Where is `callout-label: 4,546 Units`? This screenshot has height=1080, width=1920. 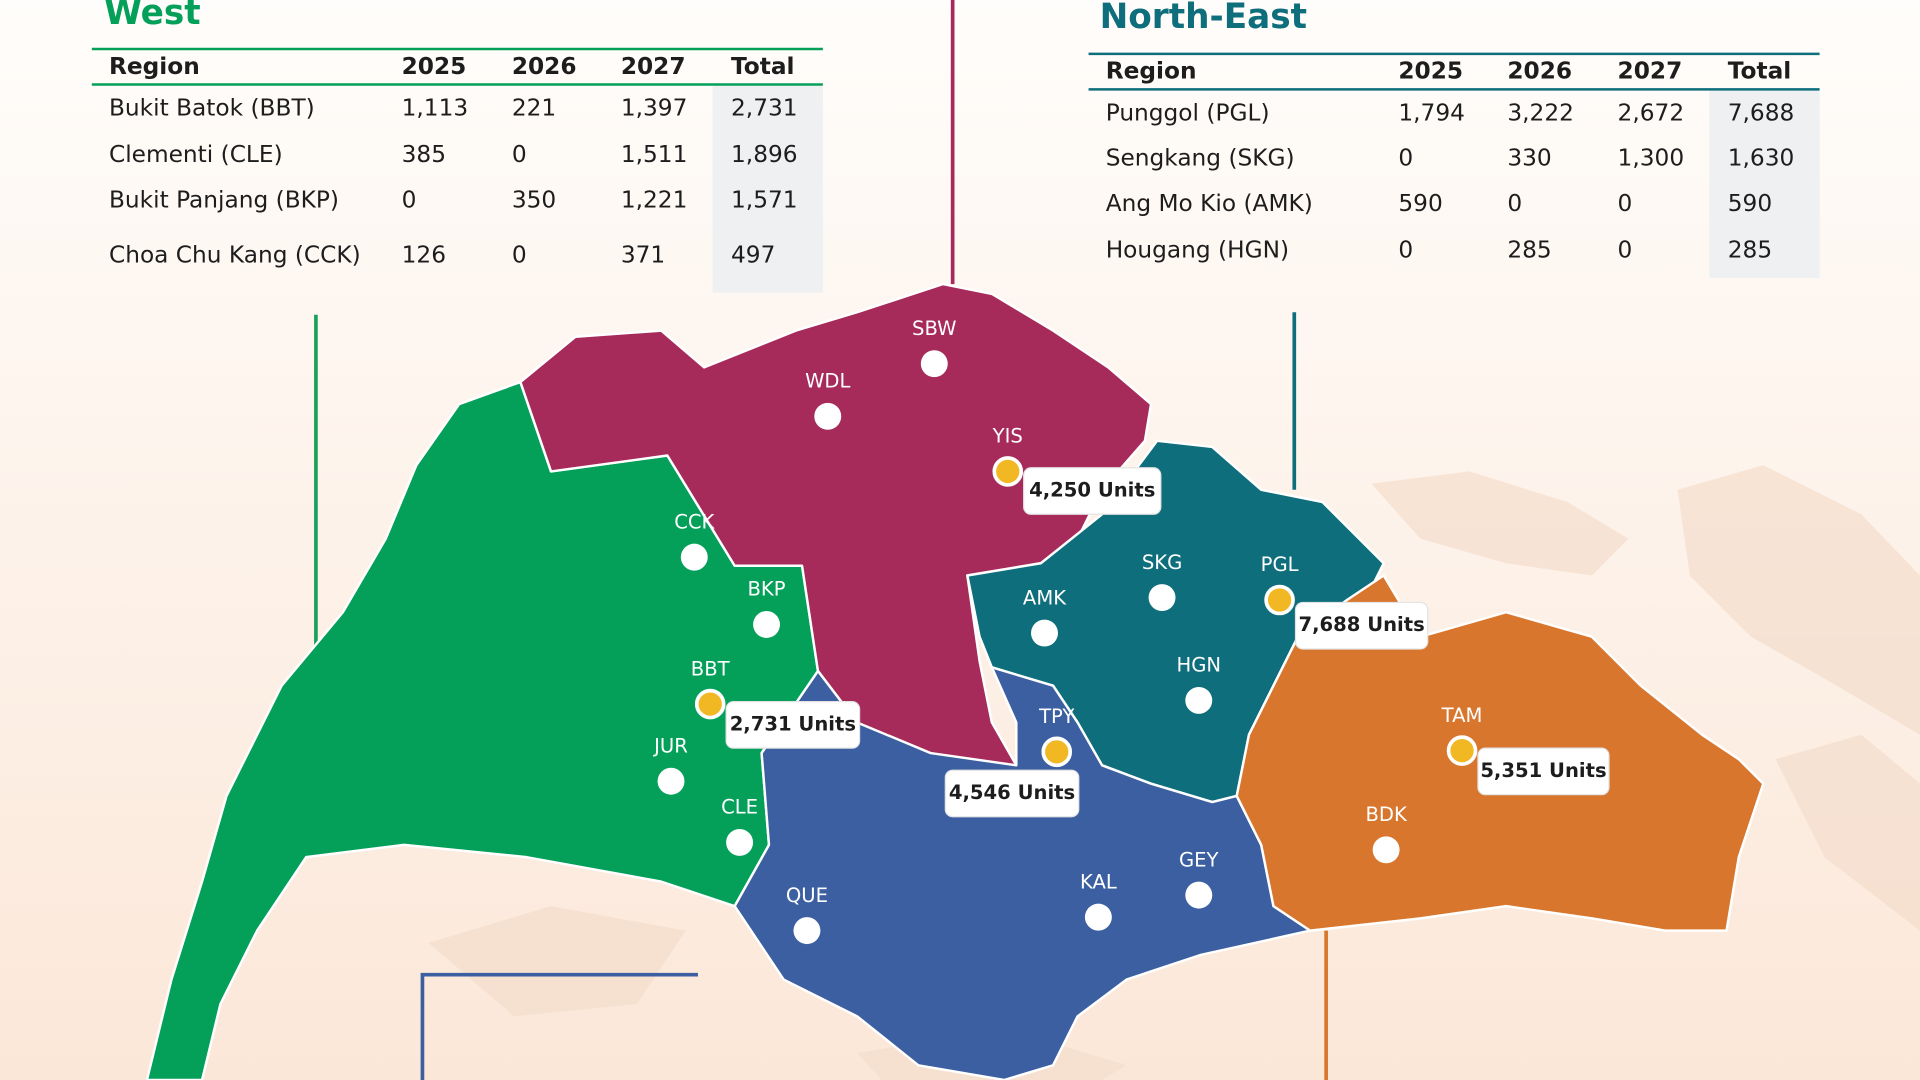
callout-label: 4,546 Units is located at coordinates (1012, 792).